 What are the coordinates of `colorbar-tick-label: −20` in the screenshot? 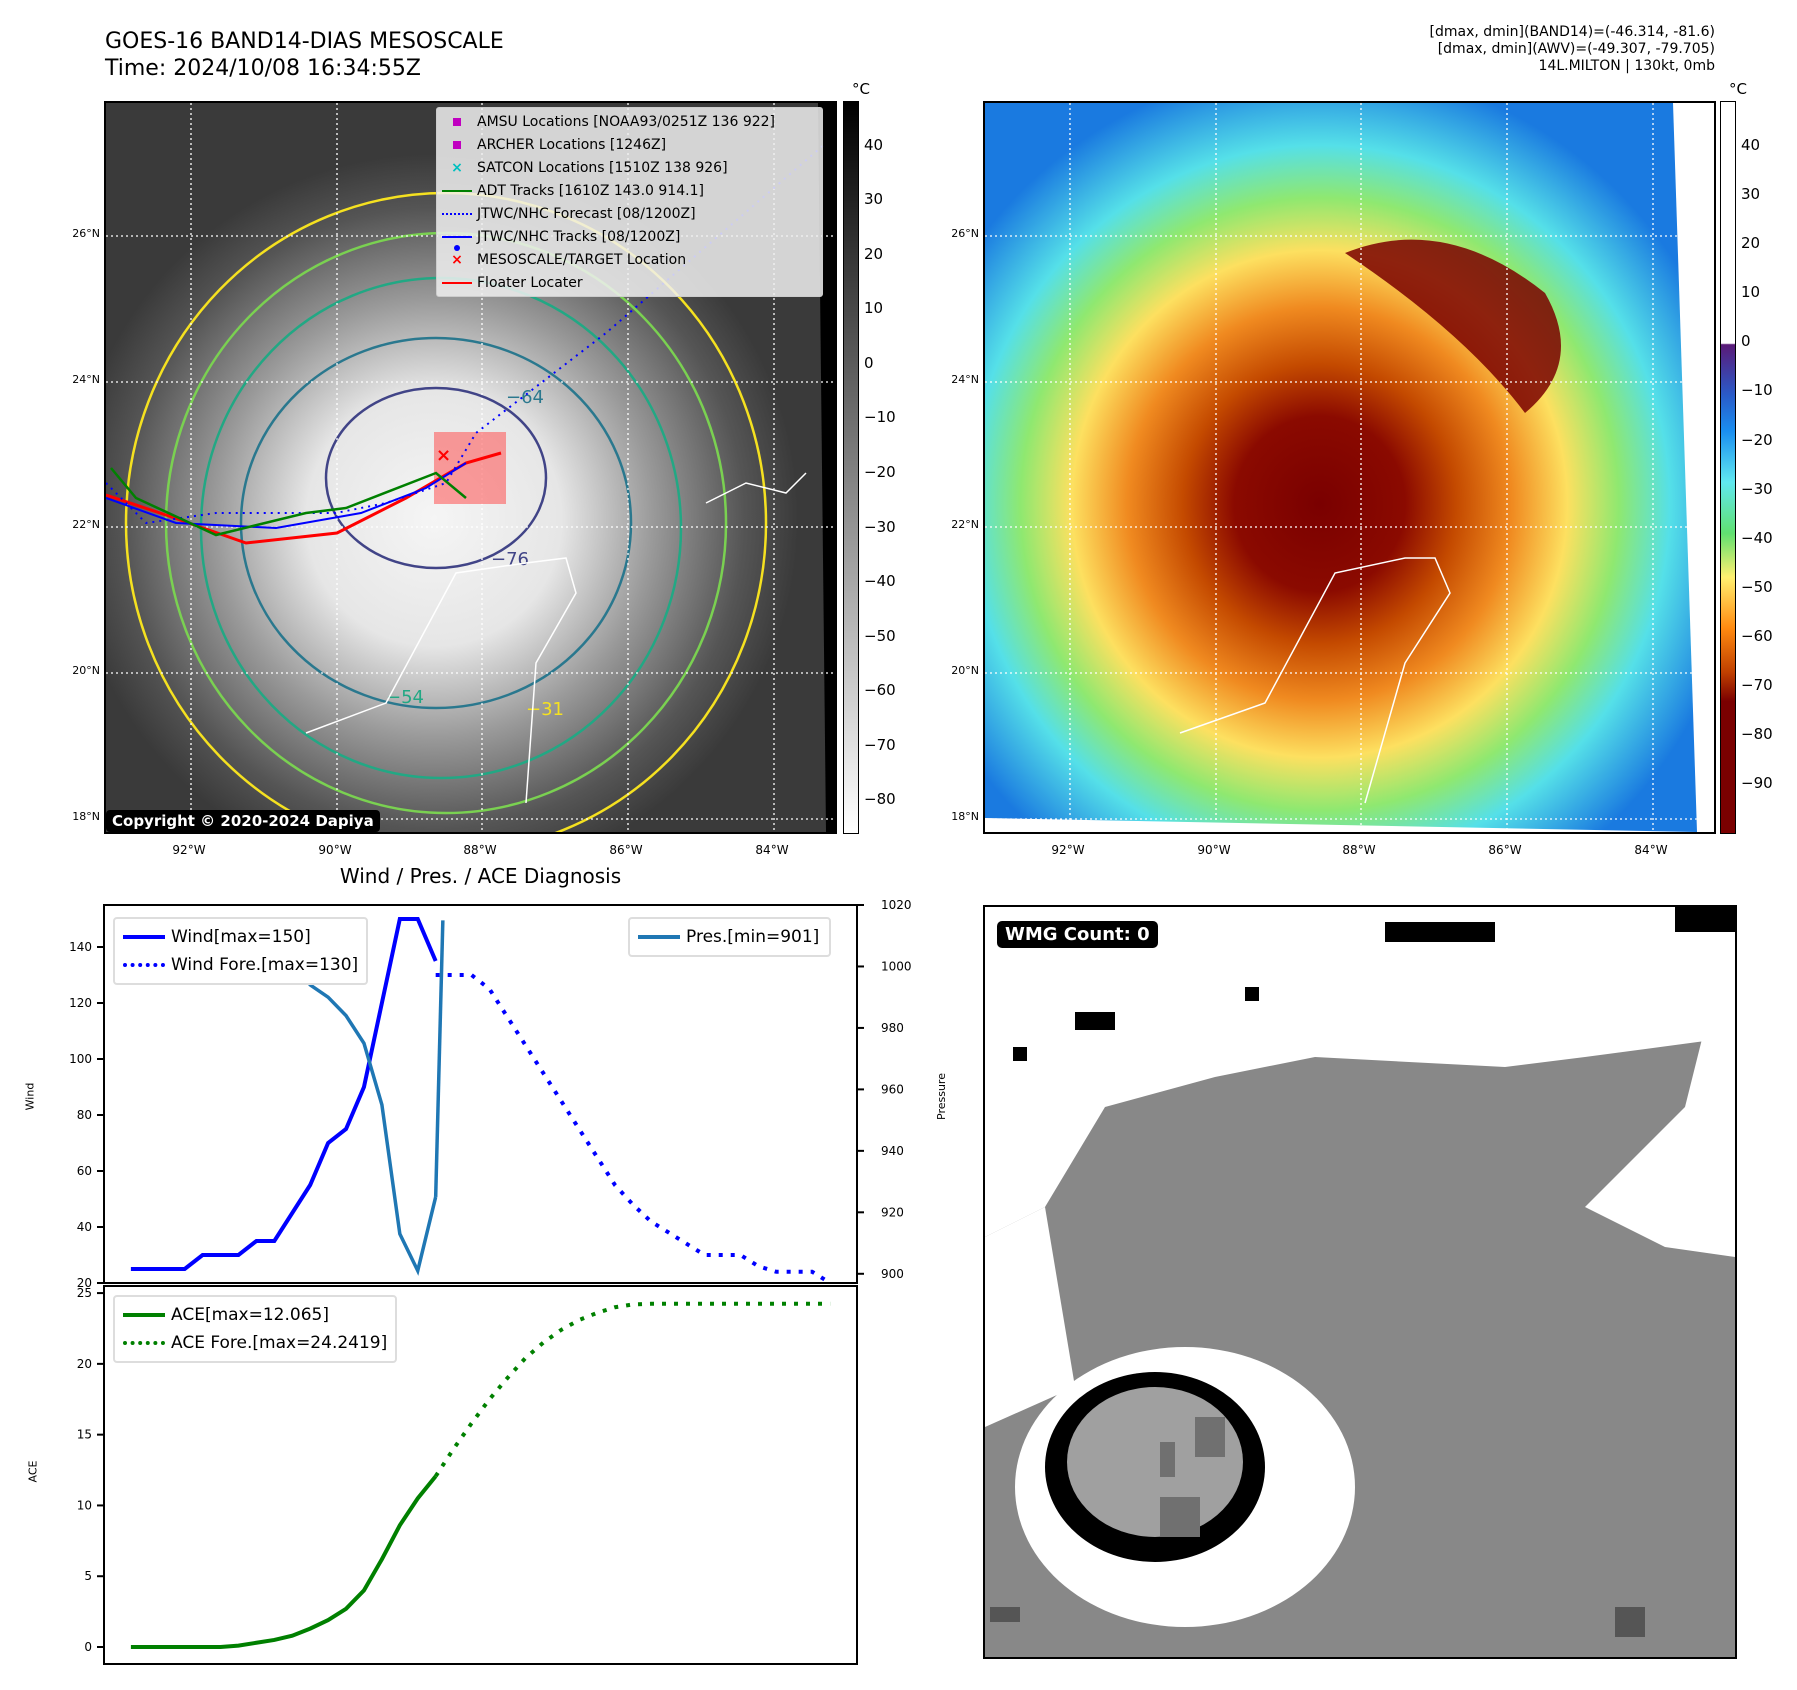 It's located at (880, 471).